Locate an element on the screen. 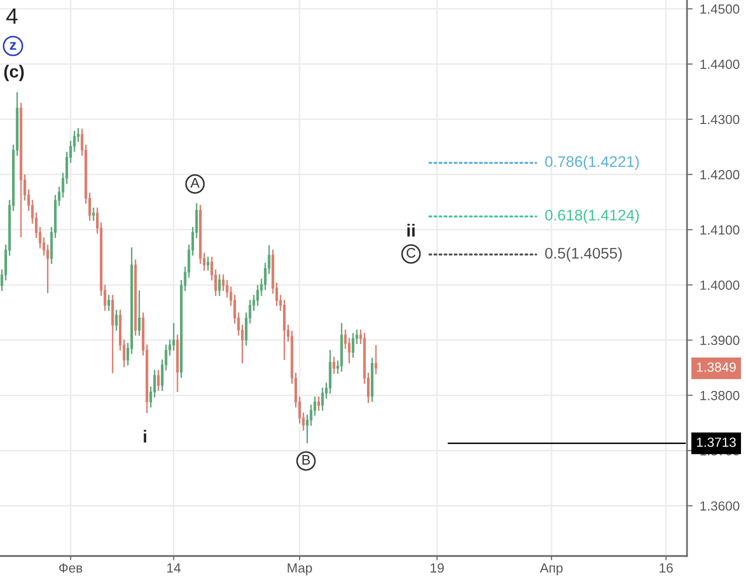  x-tick-label: Фев is located at coordinates (70, 568).